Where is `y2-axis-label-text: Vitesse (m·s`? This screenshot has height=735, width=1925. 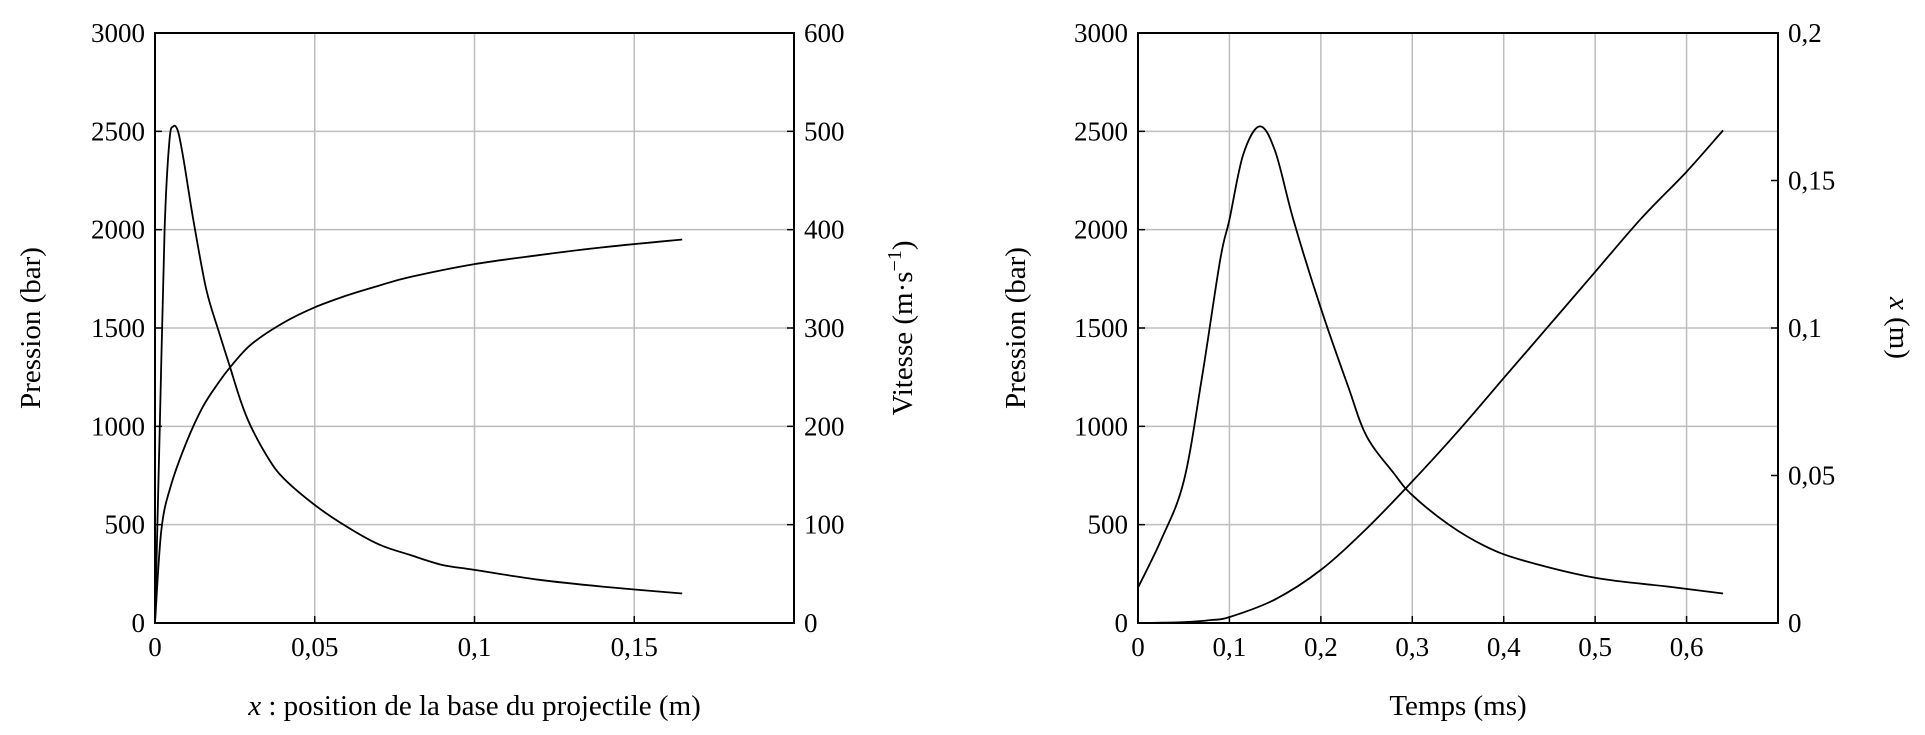 y2-axis-label-text: Vitesse (m·s is located at coordinates (903, 343).